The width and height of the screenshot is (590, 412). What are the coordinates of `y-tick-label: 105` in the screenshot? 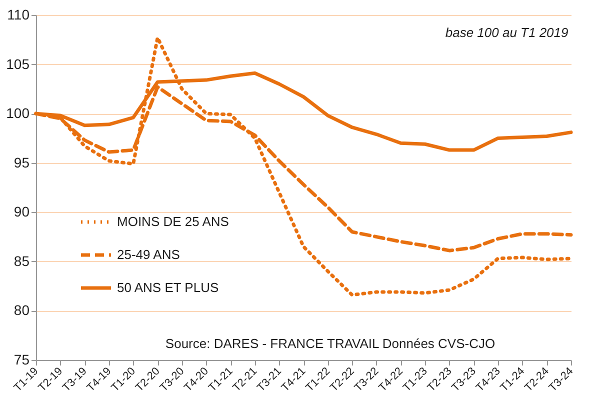 It's located at (18, 64).